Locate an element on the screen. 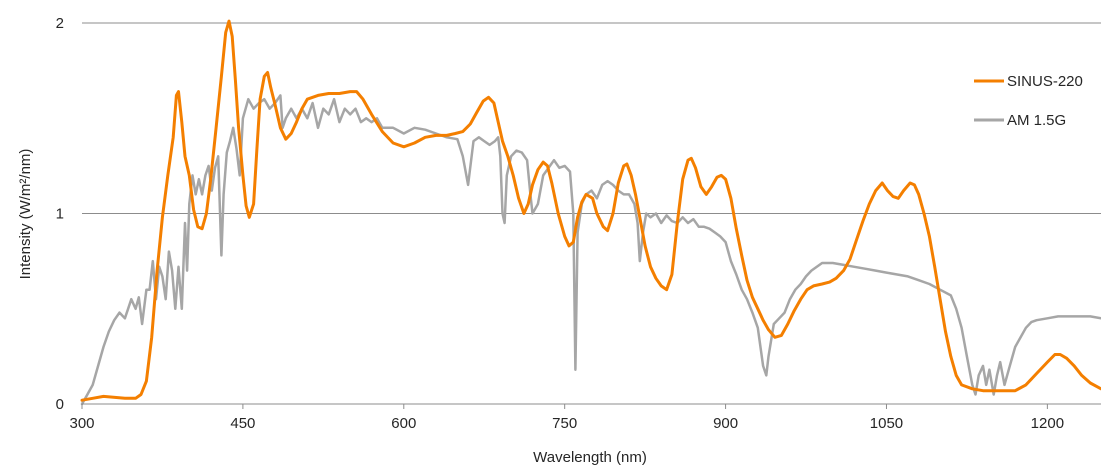  x-tick-label: 750 is located at coordinates (564, 423).